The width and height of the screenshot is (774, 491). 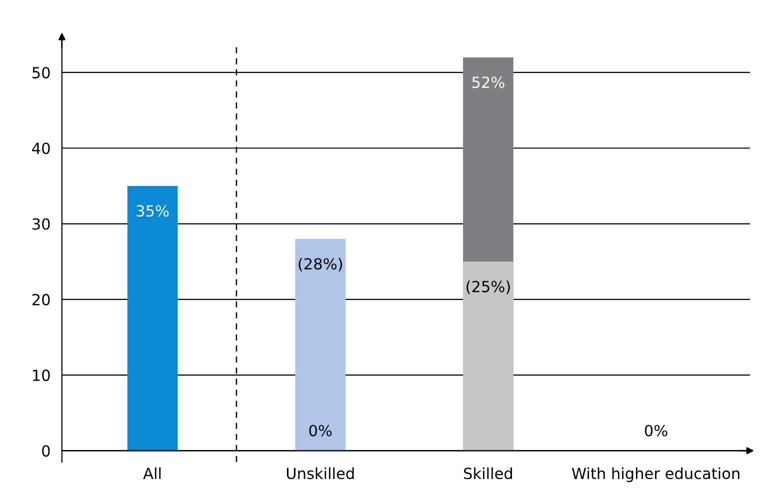 What do you see at coordinates (41, 148) in the screenshot?
I see `y-tick-label: 40` at bounding box center [41, 148].